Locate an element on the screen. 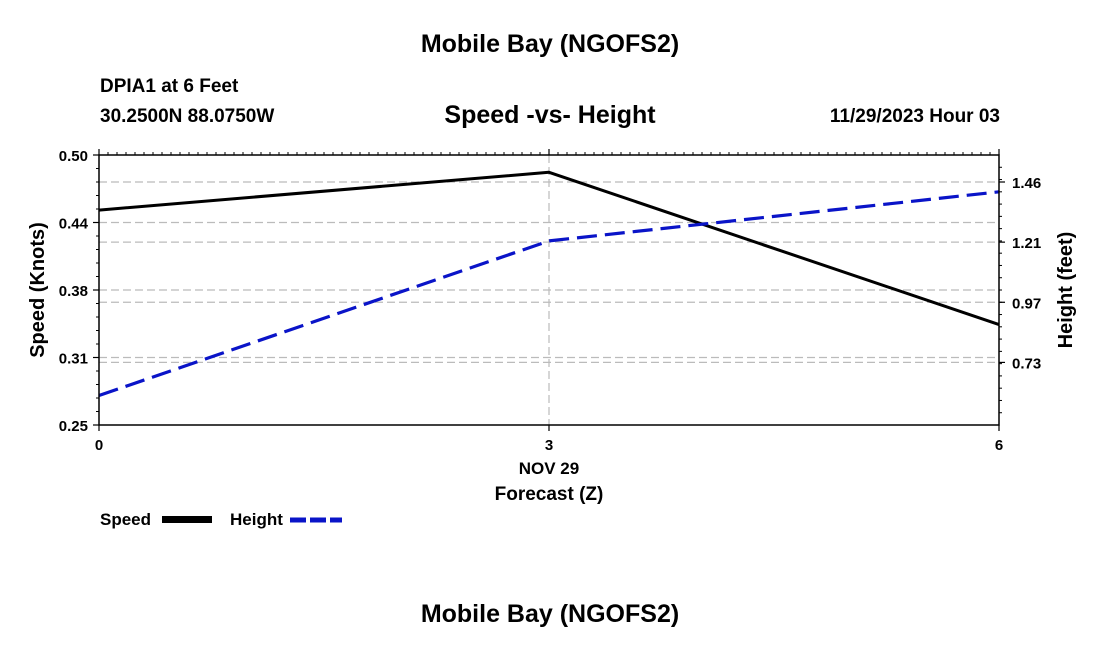  station-label: DPIA1 at 6 Feet is located at coordinates (169, 86).